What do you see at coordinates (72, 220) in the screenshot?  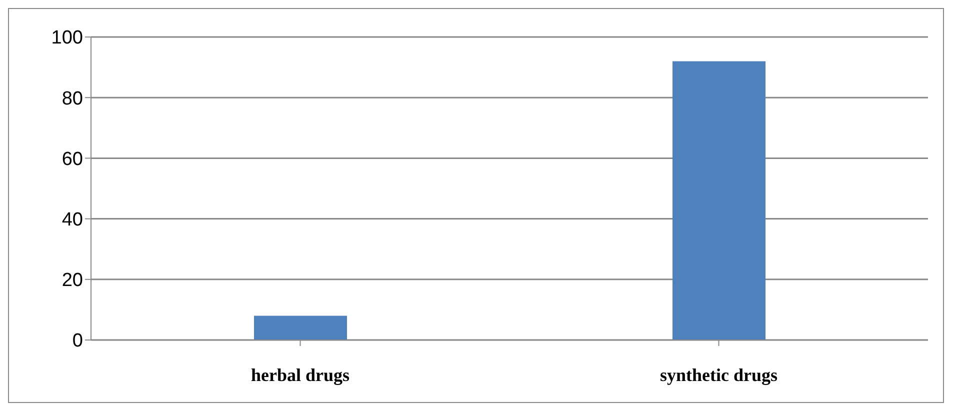 I see `y-tick-label: 40` at bounding box center [72, 220].